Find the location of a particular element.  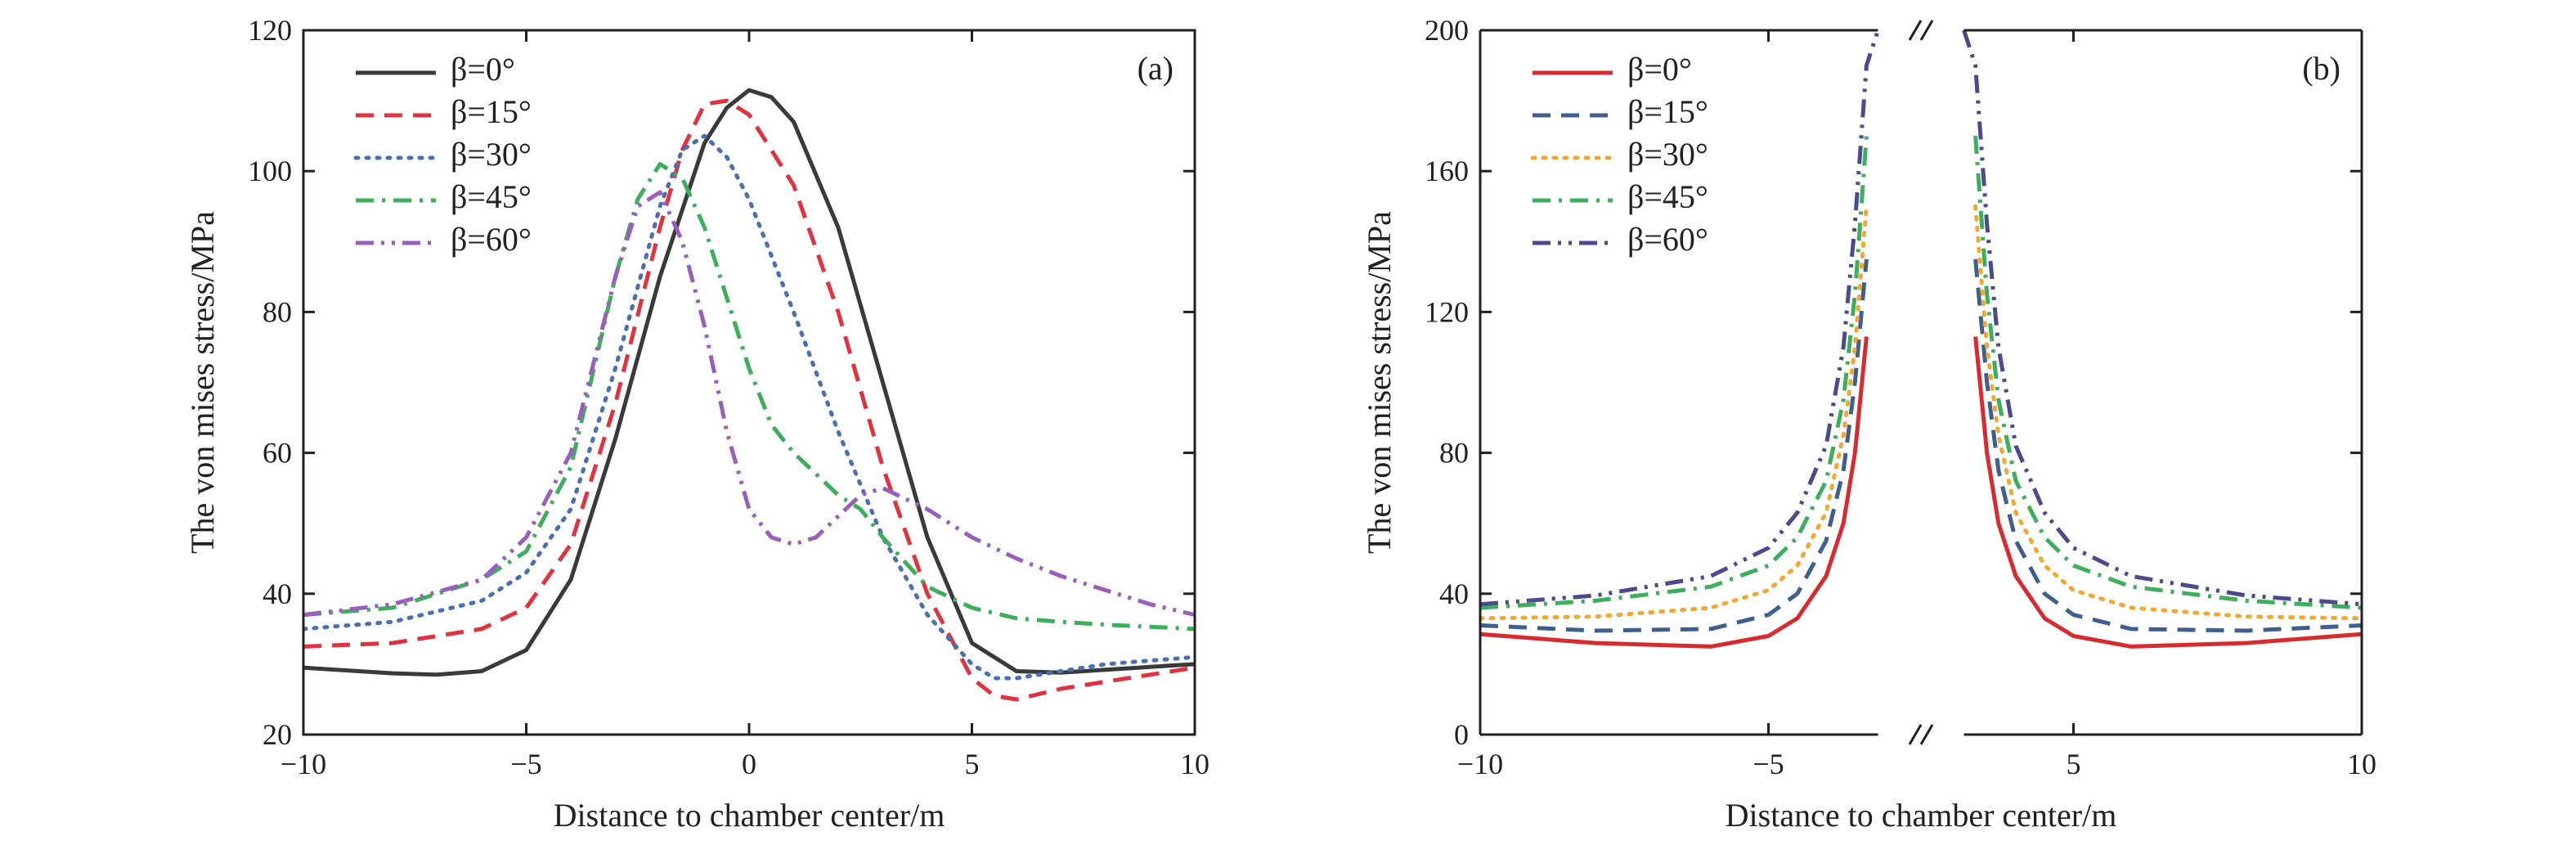

y-tick-label: 0 is located at coordinates (1461, 734).